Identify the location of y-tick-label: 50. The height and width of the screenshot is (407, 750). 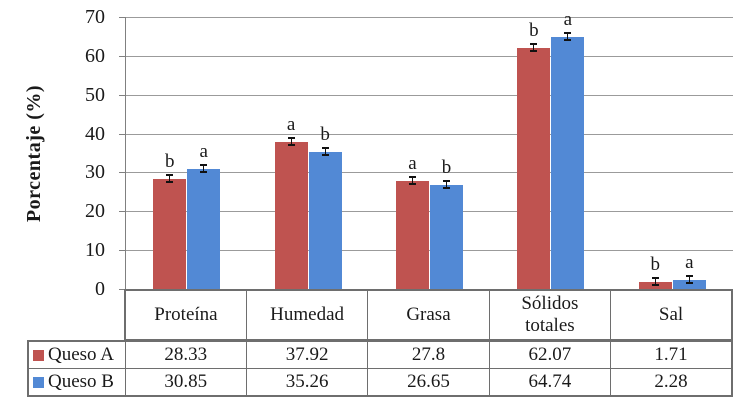
(95, 94).